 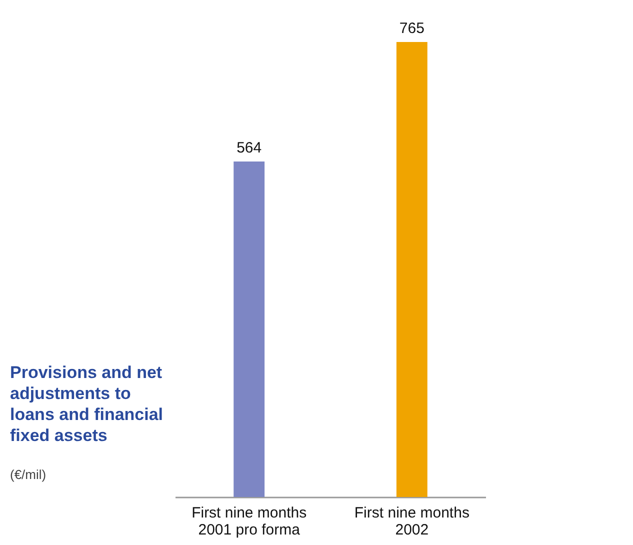 I want to click on data-label: 564, so click(x=249, y=148).